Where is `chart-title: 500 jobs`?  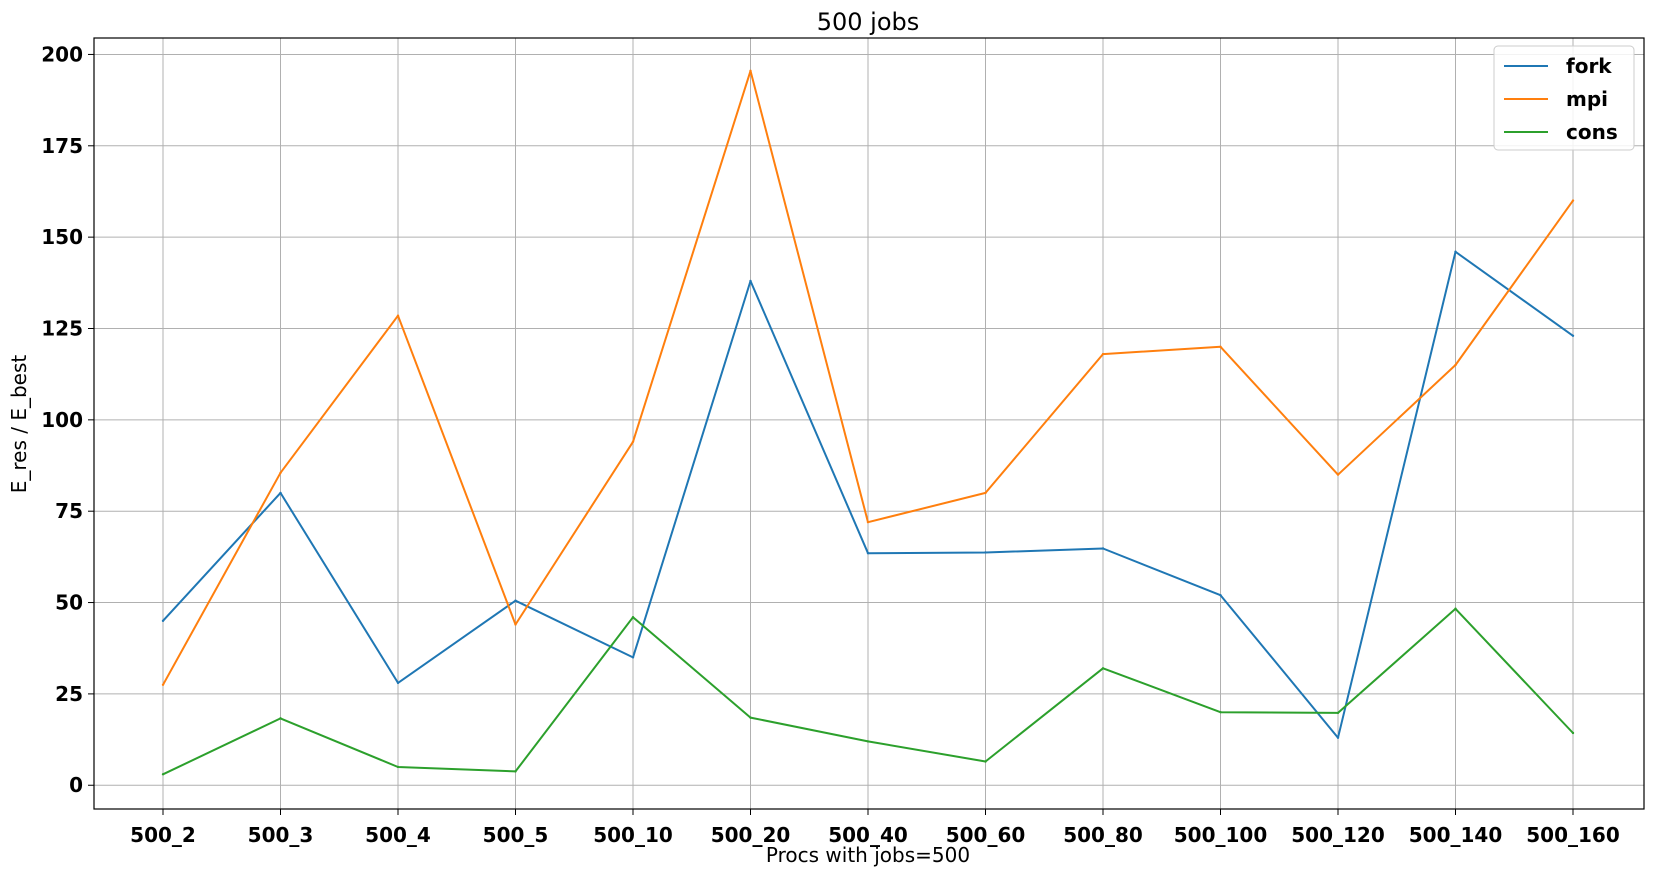 chart-title: 500 jobs is located at coordinates (868, 22).